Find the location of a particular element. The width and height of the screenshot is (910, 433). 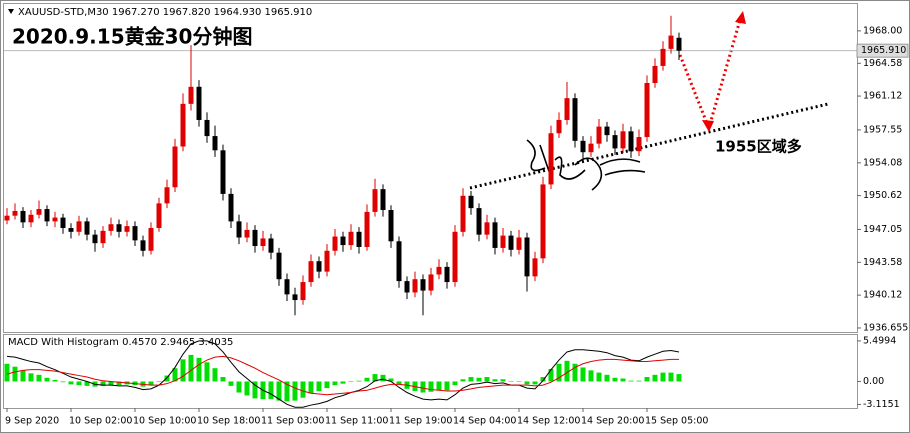

macd-signal-line is located at coordinates (342, 375).